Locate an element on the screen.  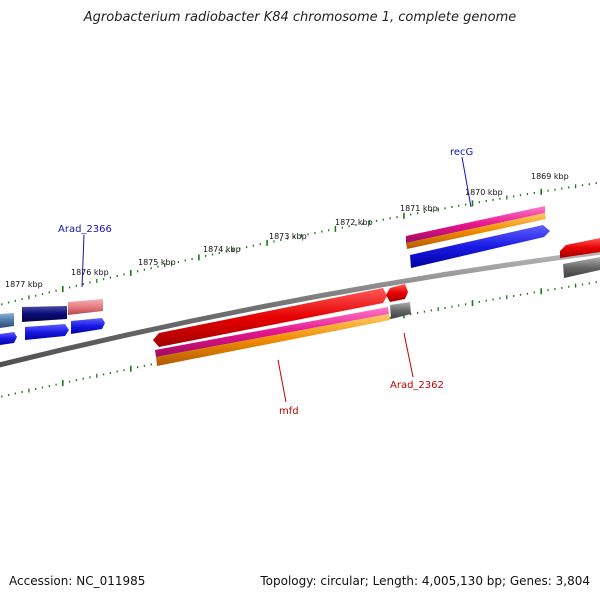
feature-gray-right is located at coordinates (581, 267).